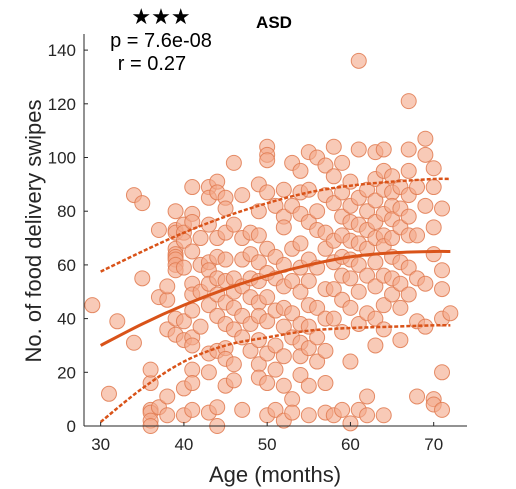  Describe the element at coordinates (66, 372) in the screenshot. I see `y-tick-label: 20` at that location.